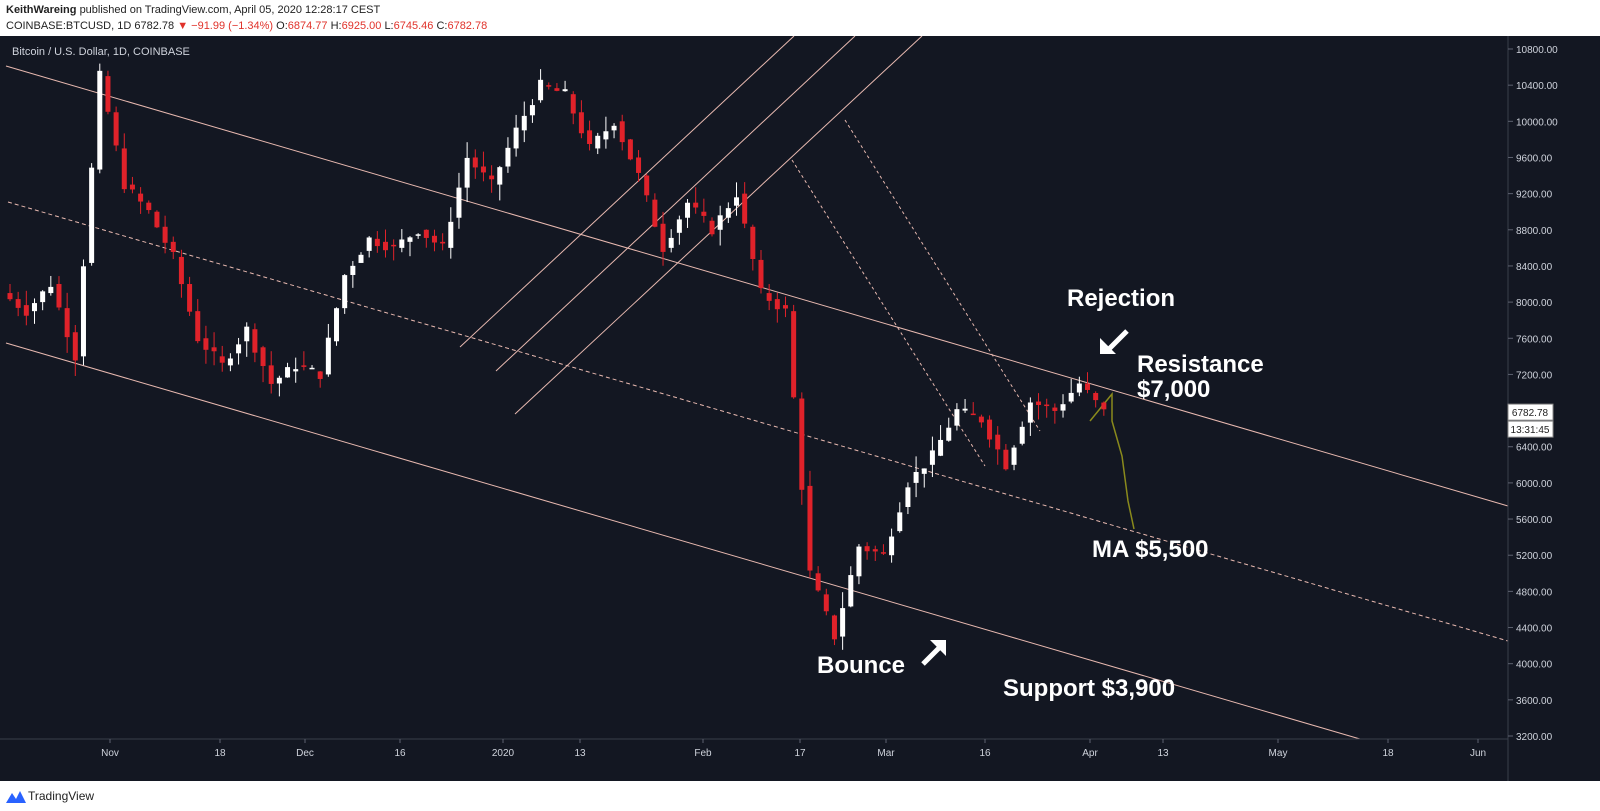 The width and height of the screenshot is (1600, 811). Describe the element at coordinates (154, 26) in the screenshot. I see `last-price: 6782.78` at that location.